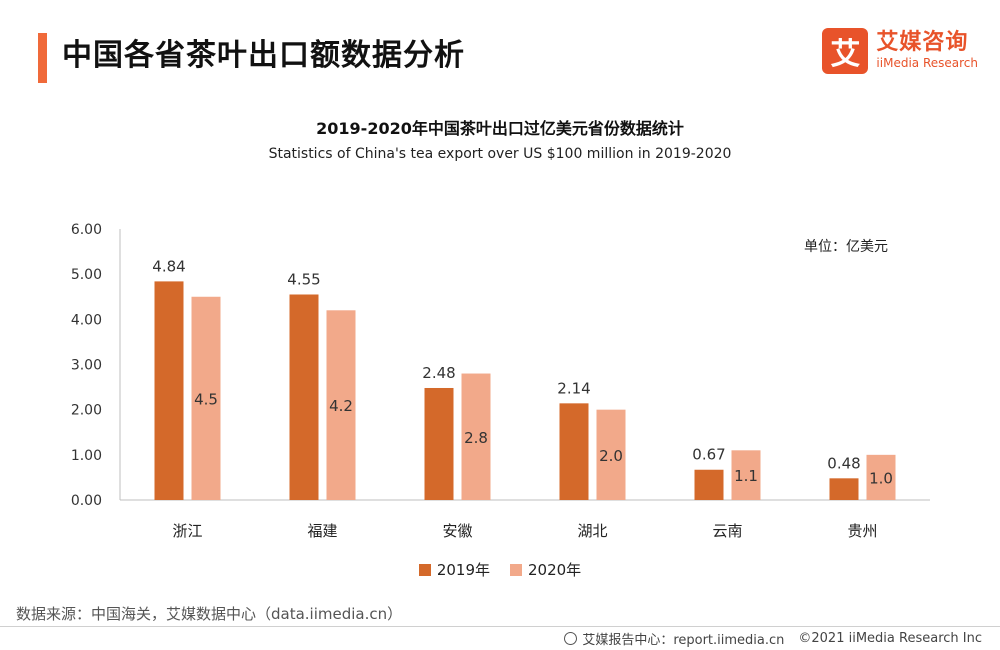 Image resolution: width=1000 pixels, height=650 pixels. I want to click on data-label-2020: 4.2, so click(341, 406).